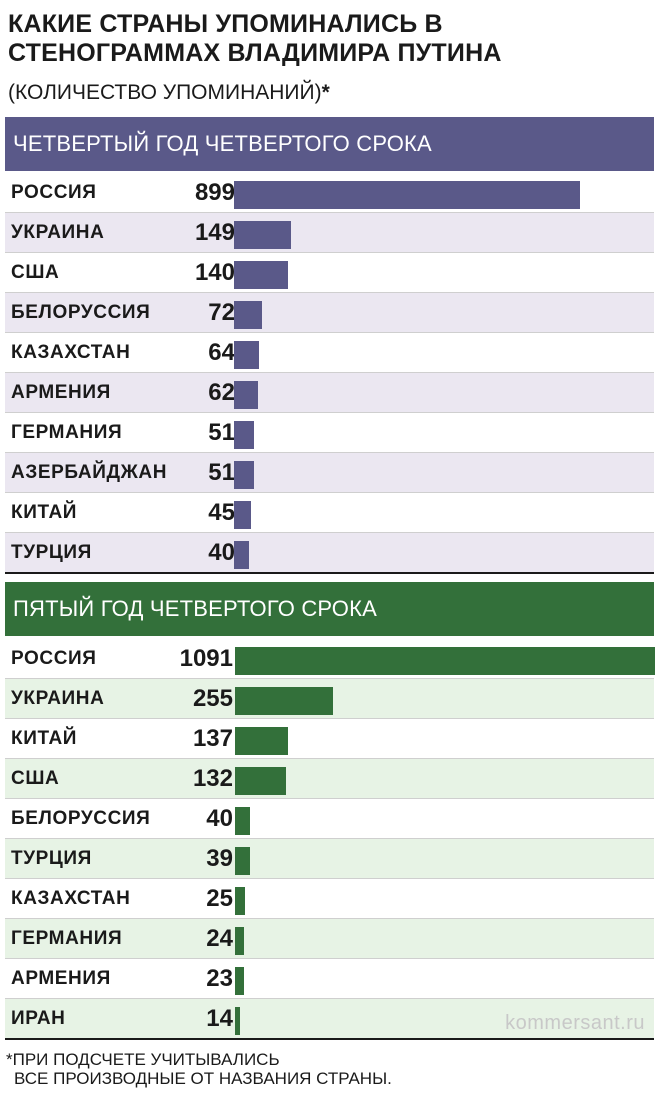  I want to click on value-label: 64, so click(221, 352).